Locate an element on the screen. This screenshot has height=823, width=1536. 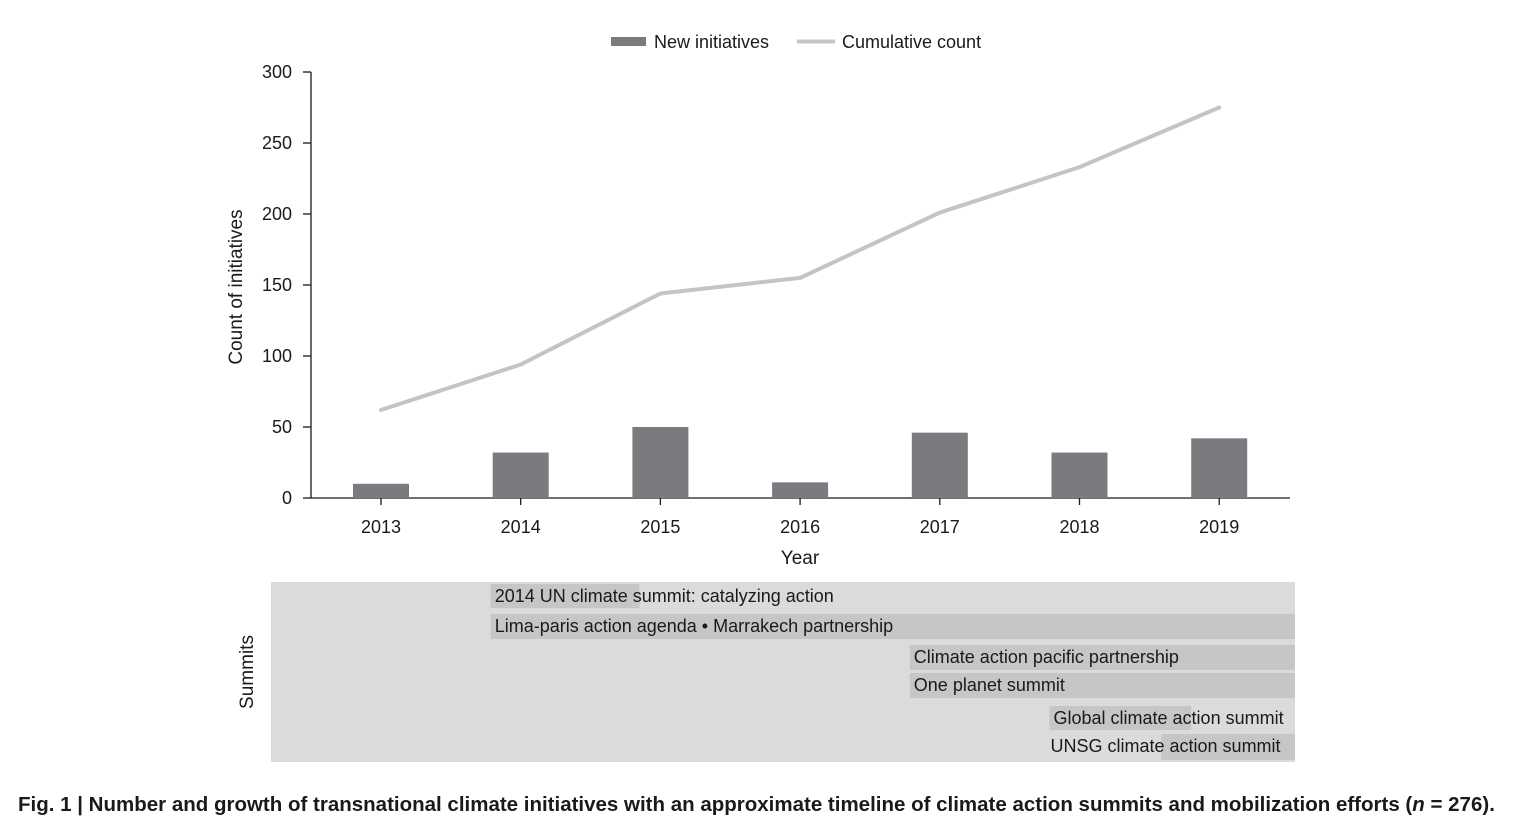
cumulative-point-2015 is located at coordinates (660, 294).